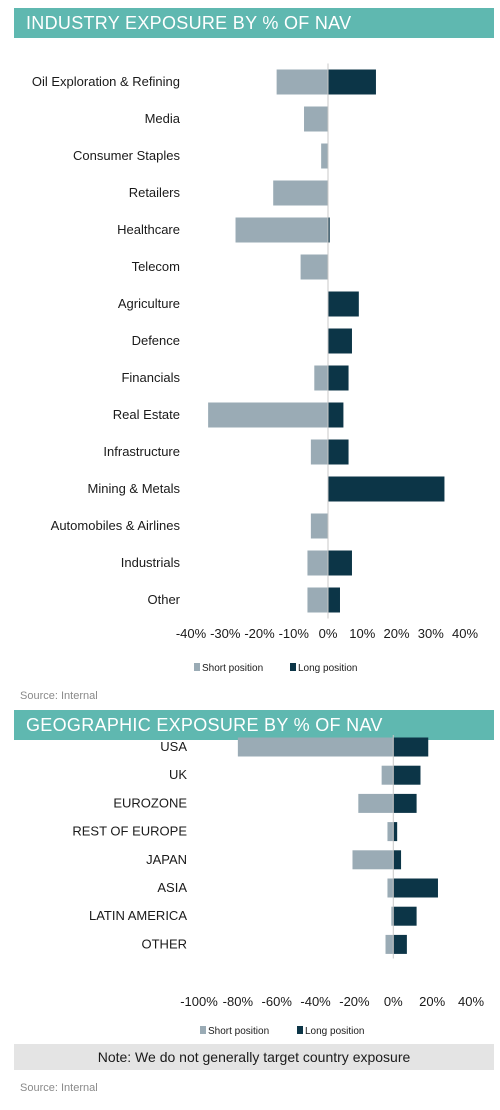 Image resolution: width=500 pixels, height=1110 pixels. I want to click on short-bar-industrials, so click(317, 563).